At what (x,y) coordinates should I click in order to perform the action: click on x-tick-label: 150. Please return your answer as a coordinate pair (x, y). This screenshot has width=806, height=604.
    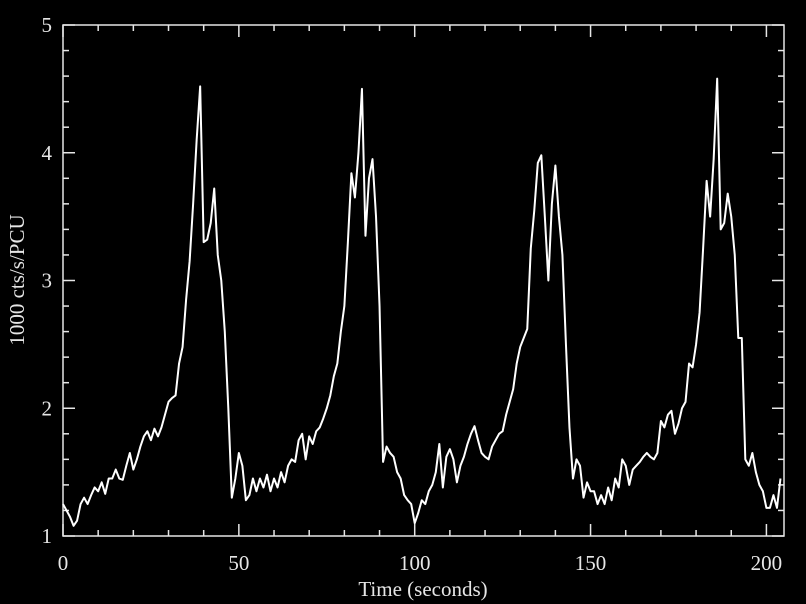
    Looking at the image, I should click on (591, 563).